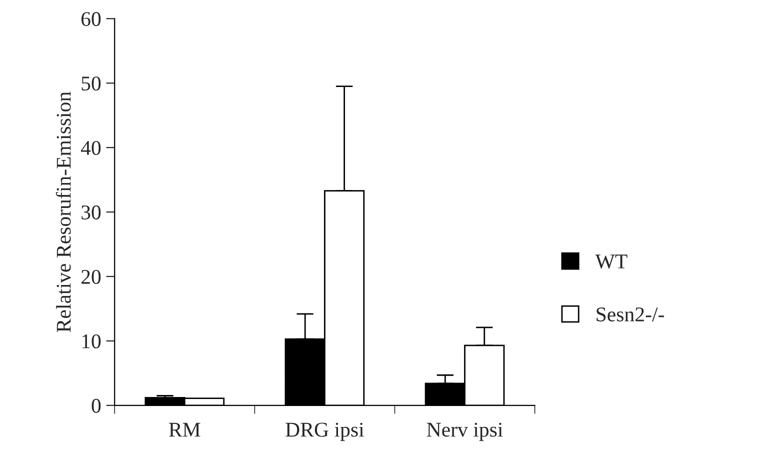  I want to click on x-tick-label: RM, so click(184, 429).